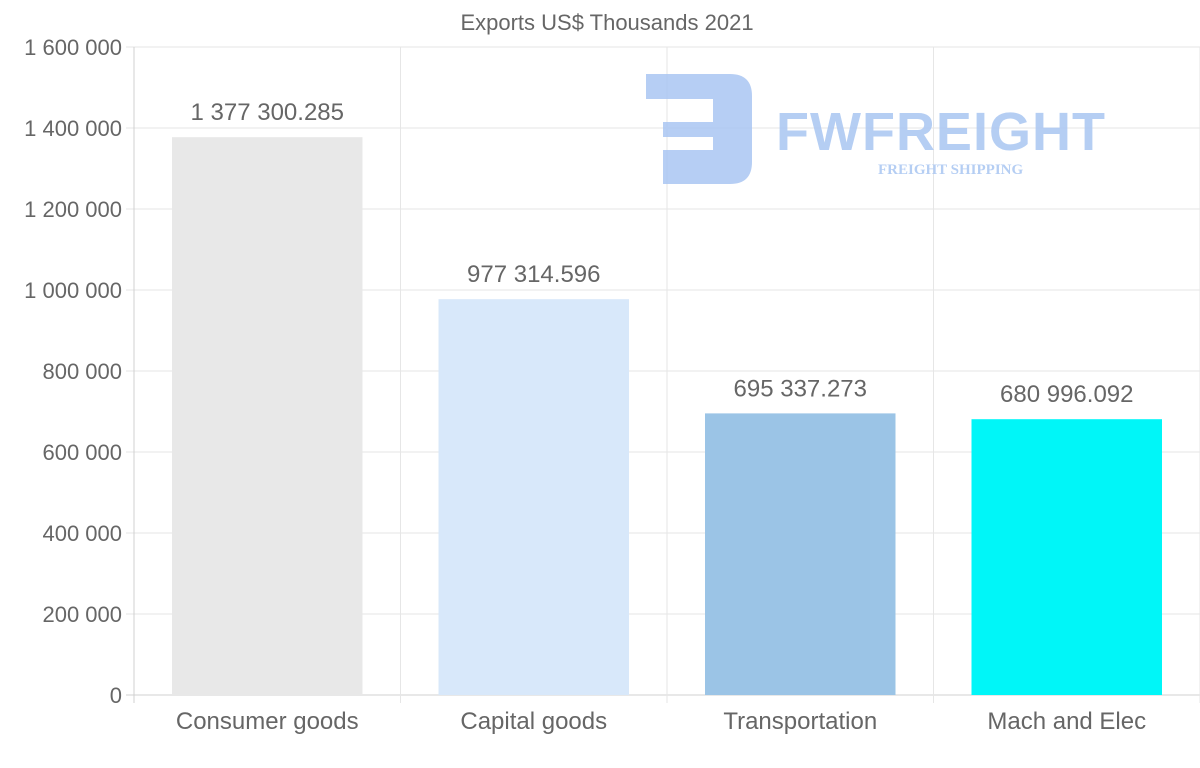  I want to click on x-tick-label: Mach and Elec, so click(1066, 721).